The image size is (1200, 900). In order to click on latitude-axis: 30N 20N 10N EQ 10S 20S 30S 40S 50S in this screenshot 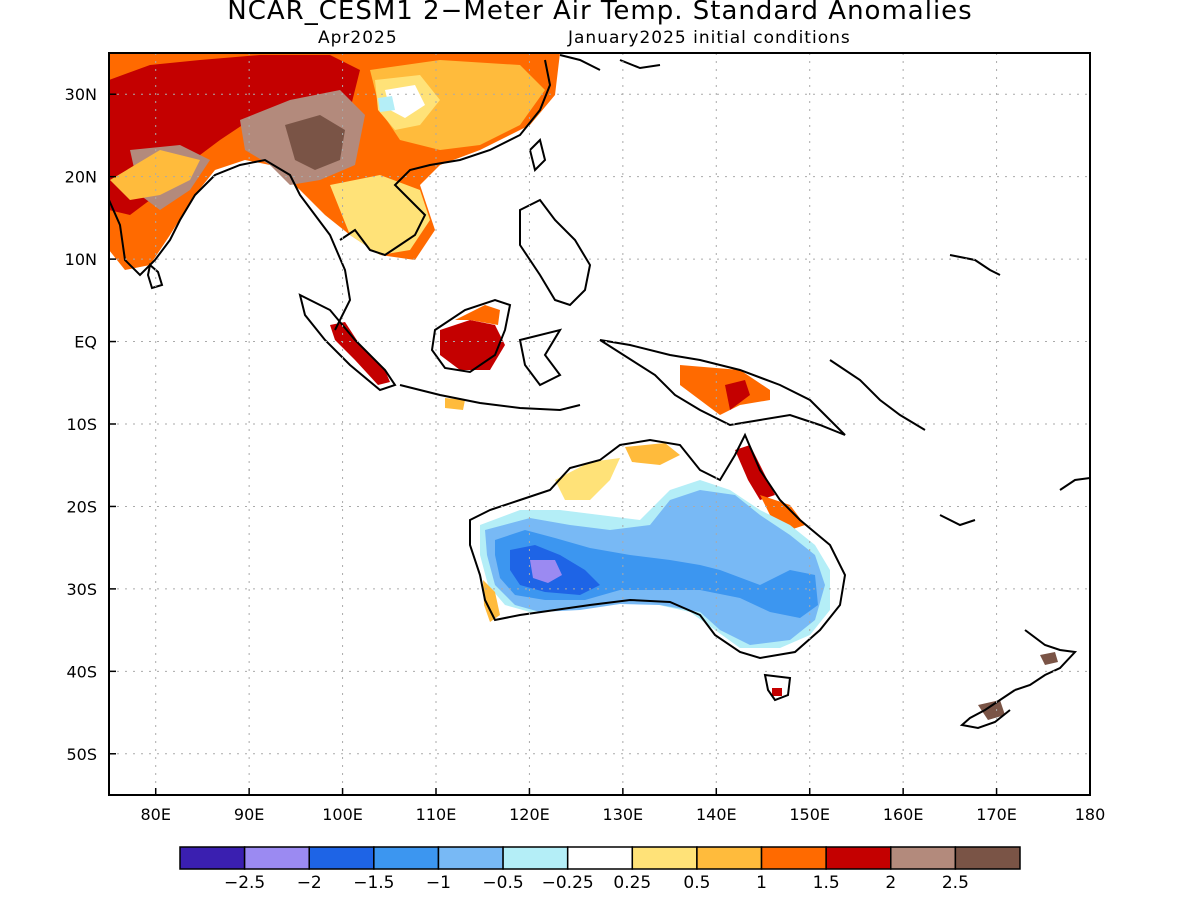, I will do `click(90, 424)`.